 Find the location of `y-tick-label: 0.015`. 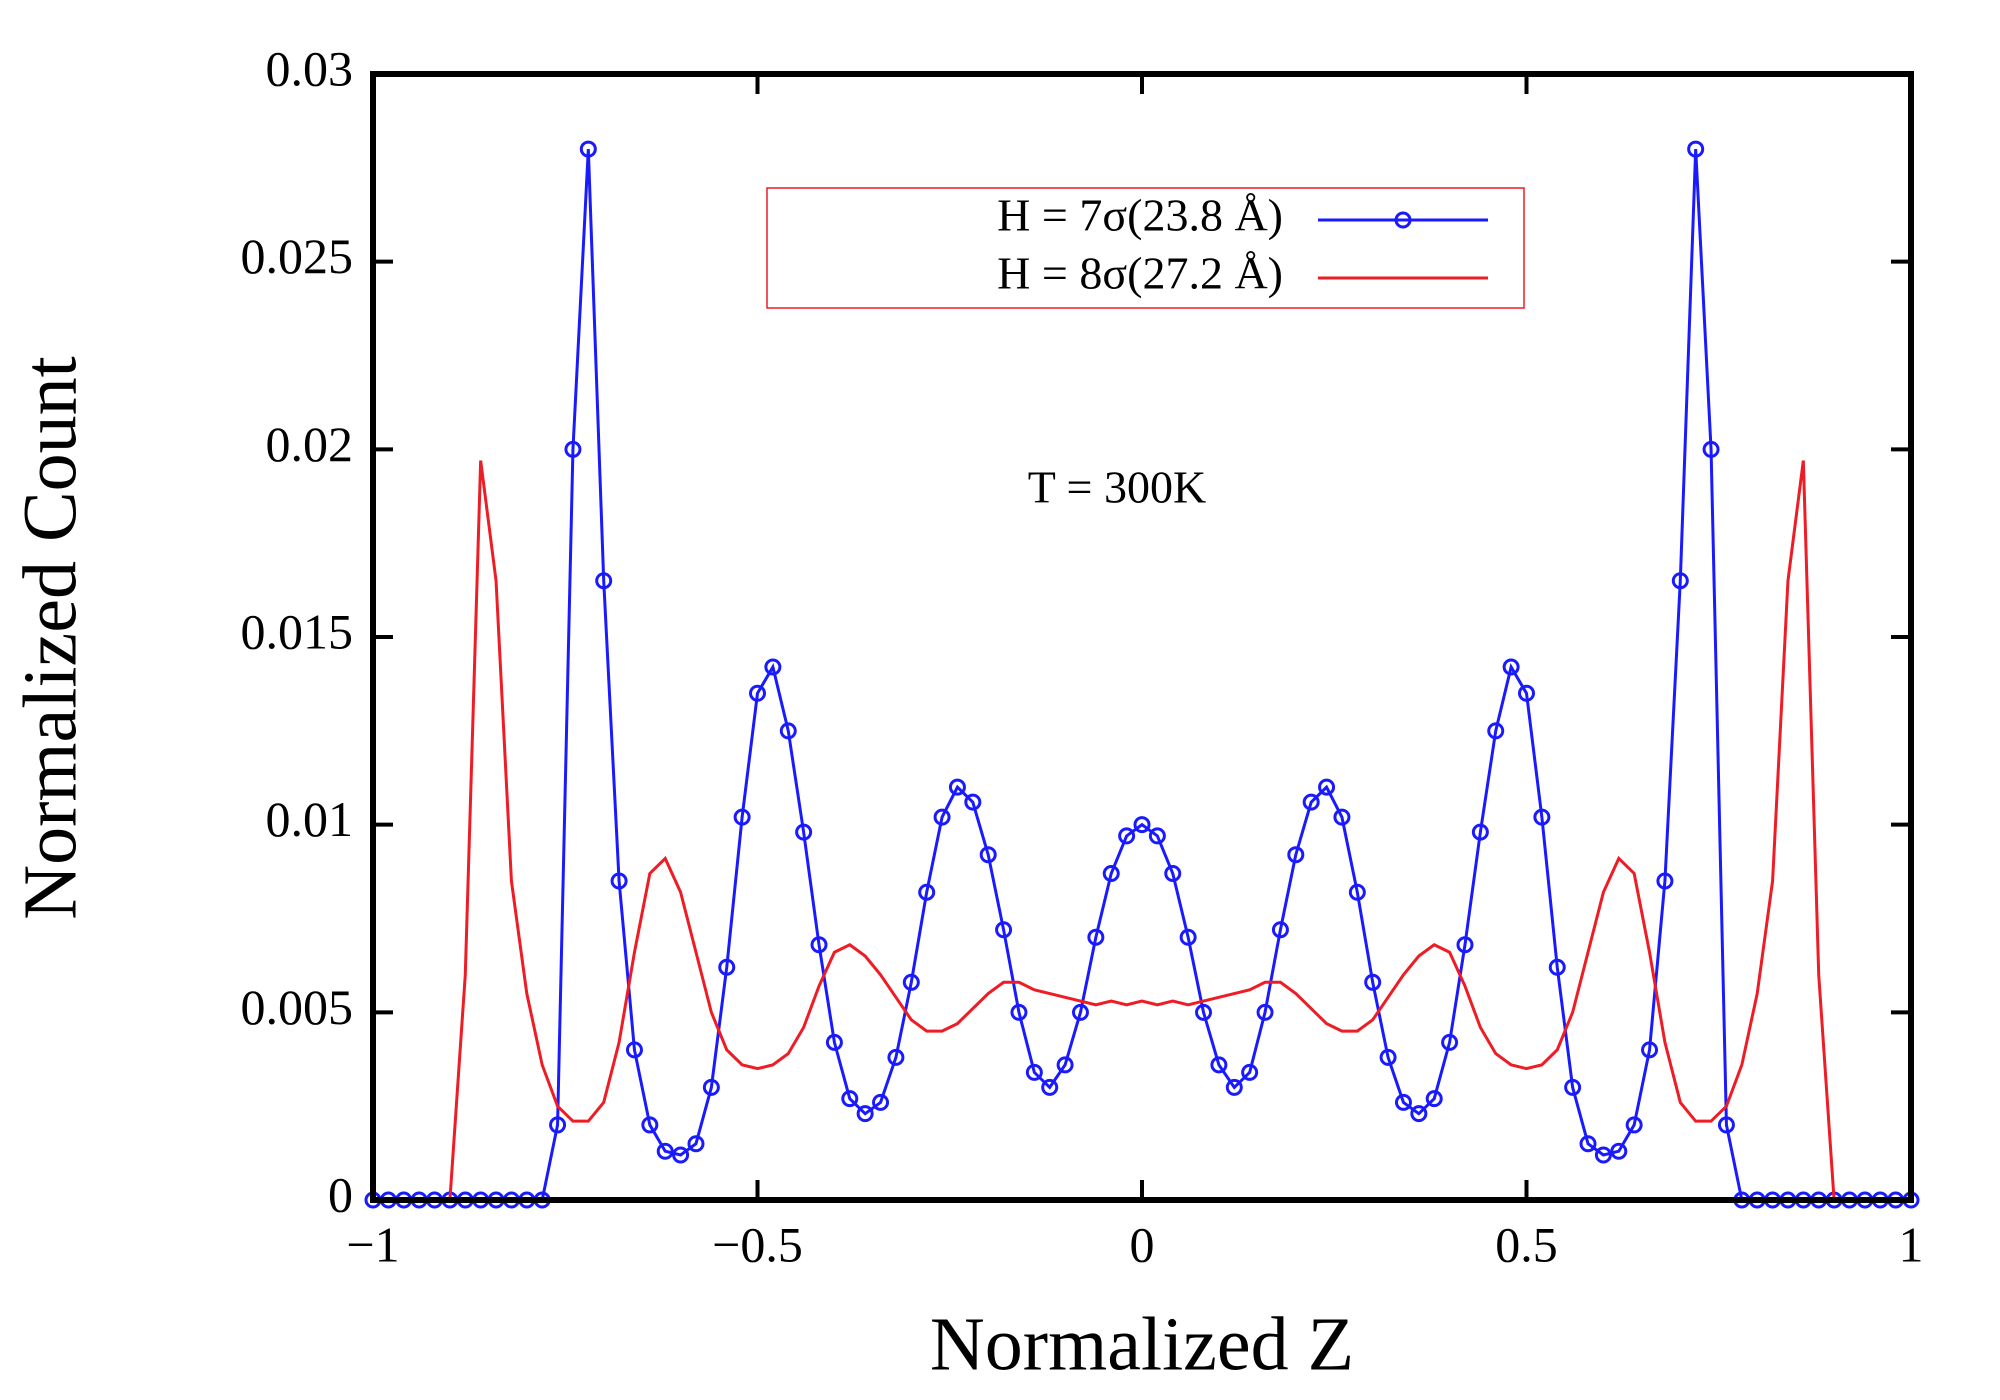

y-tick-label: 0.015 is located at coordinates (297, 631).